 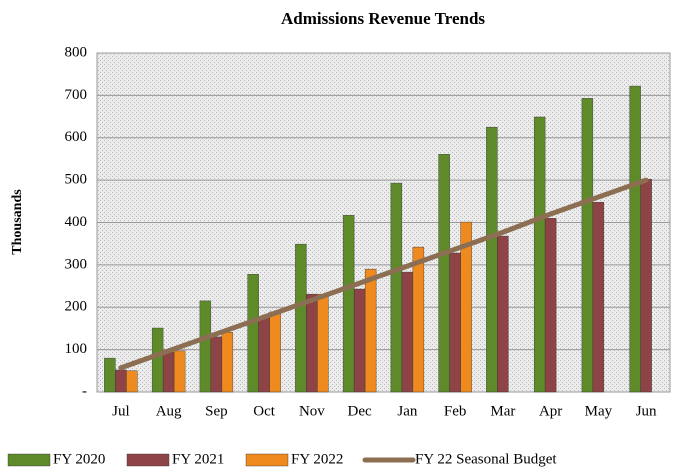 I want to click on y-tick-label: 300, so click(x=76, y=264).